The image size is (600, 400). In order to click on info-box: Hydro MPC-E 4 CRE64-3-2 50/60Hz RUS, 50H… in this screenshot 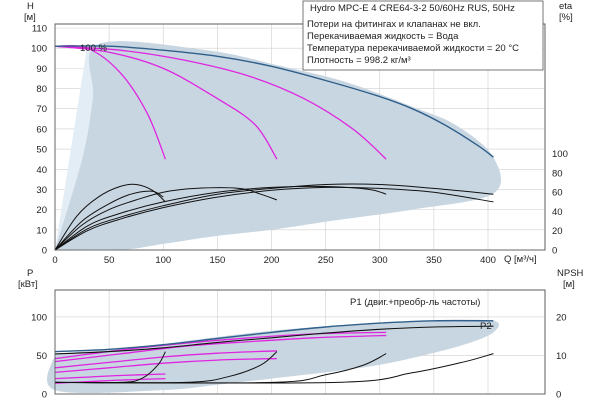, I will do `click(423, 35)`.